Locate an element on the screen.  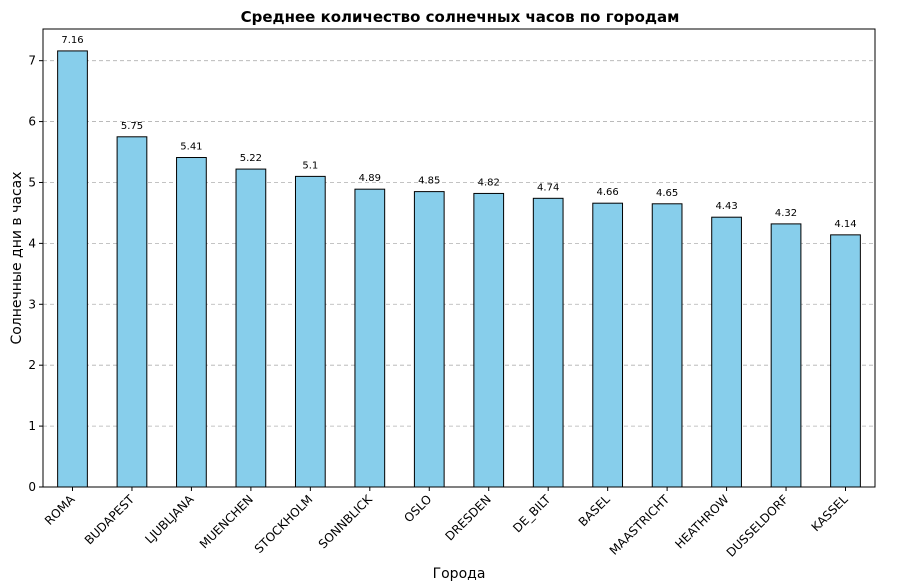
x-tick-label: LJUBLJANA is located at coordinates (169, 519).